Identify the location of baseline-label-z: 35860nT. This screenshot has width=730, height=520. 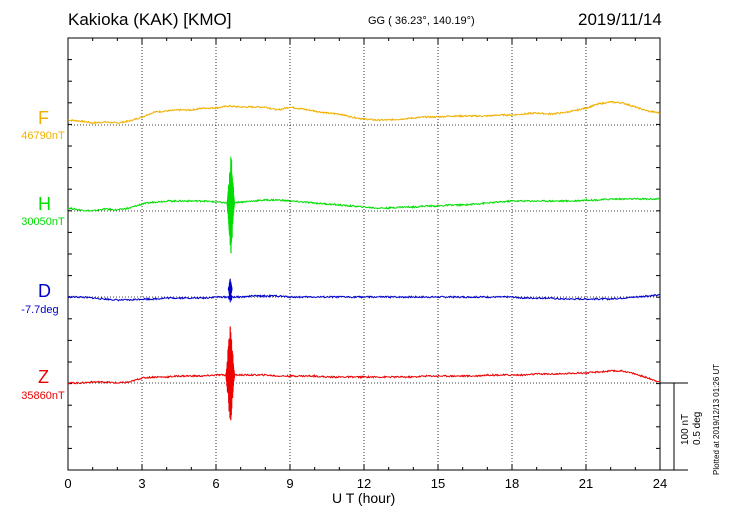
(43, 396).